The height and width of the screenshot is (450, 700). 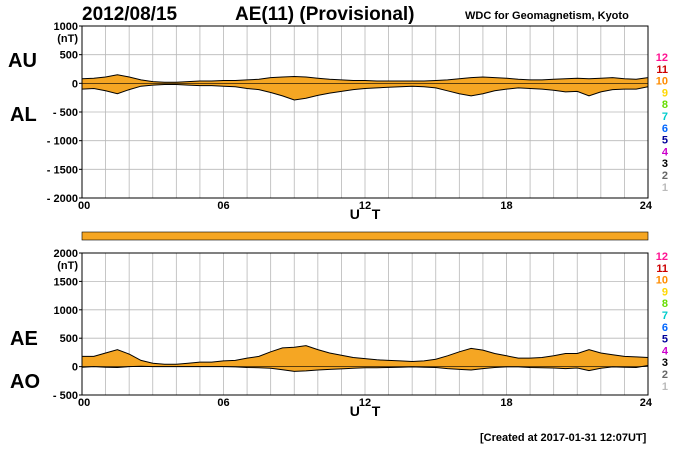 I want to click on series-line-ae, so click(x=365, y=355).